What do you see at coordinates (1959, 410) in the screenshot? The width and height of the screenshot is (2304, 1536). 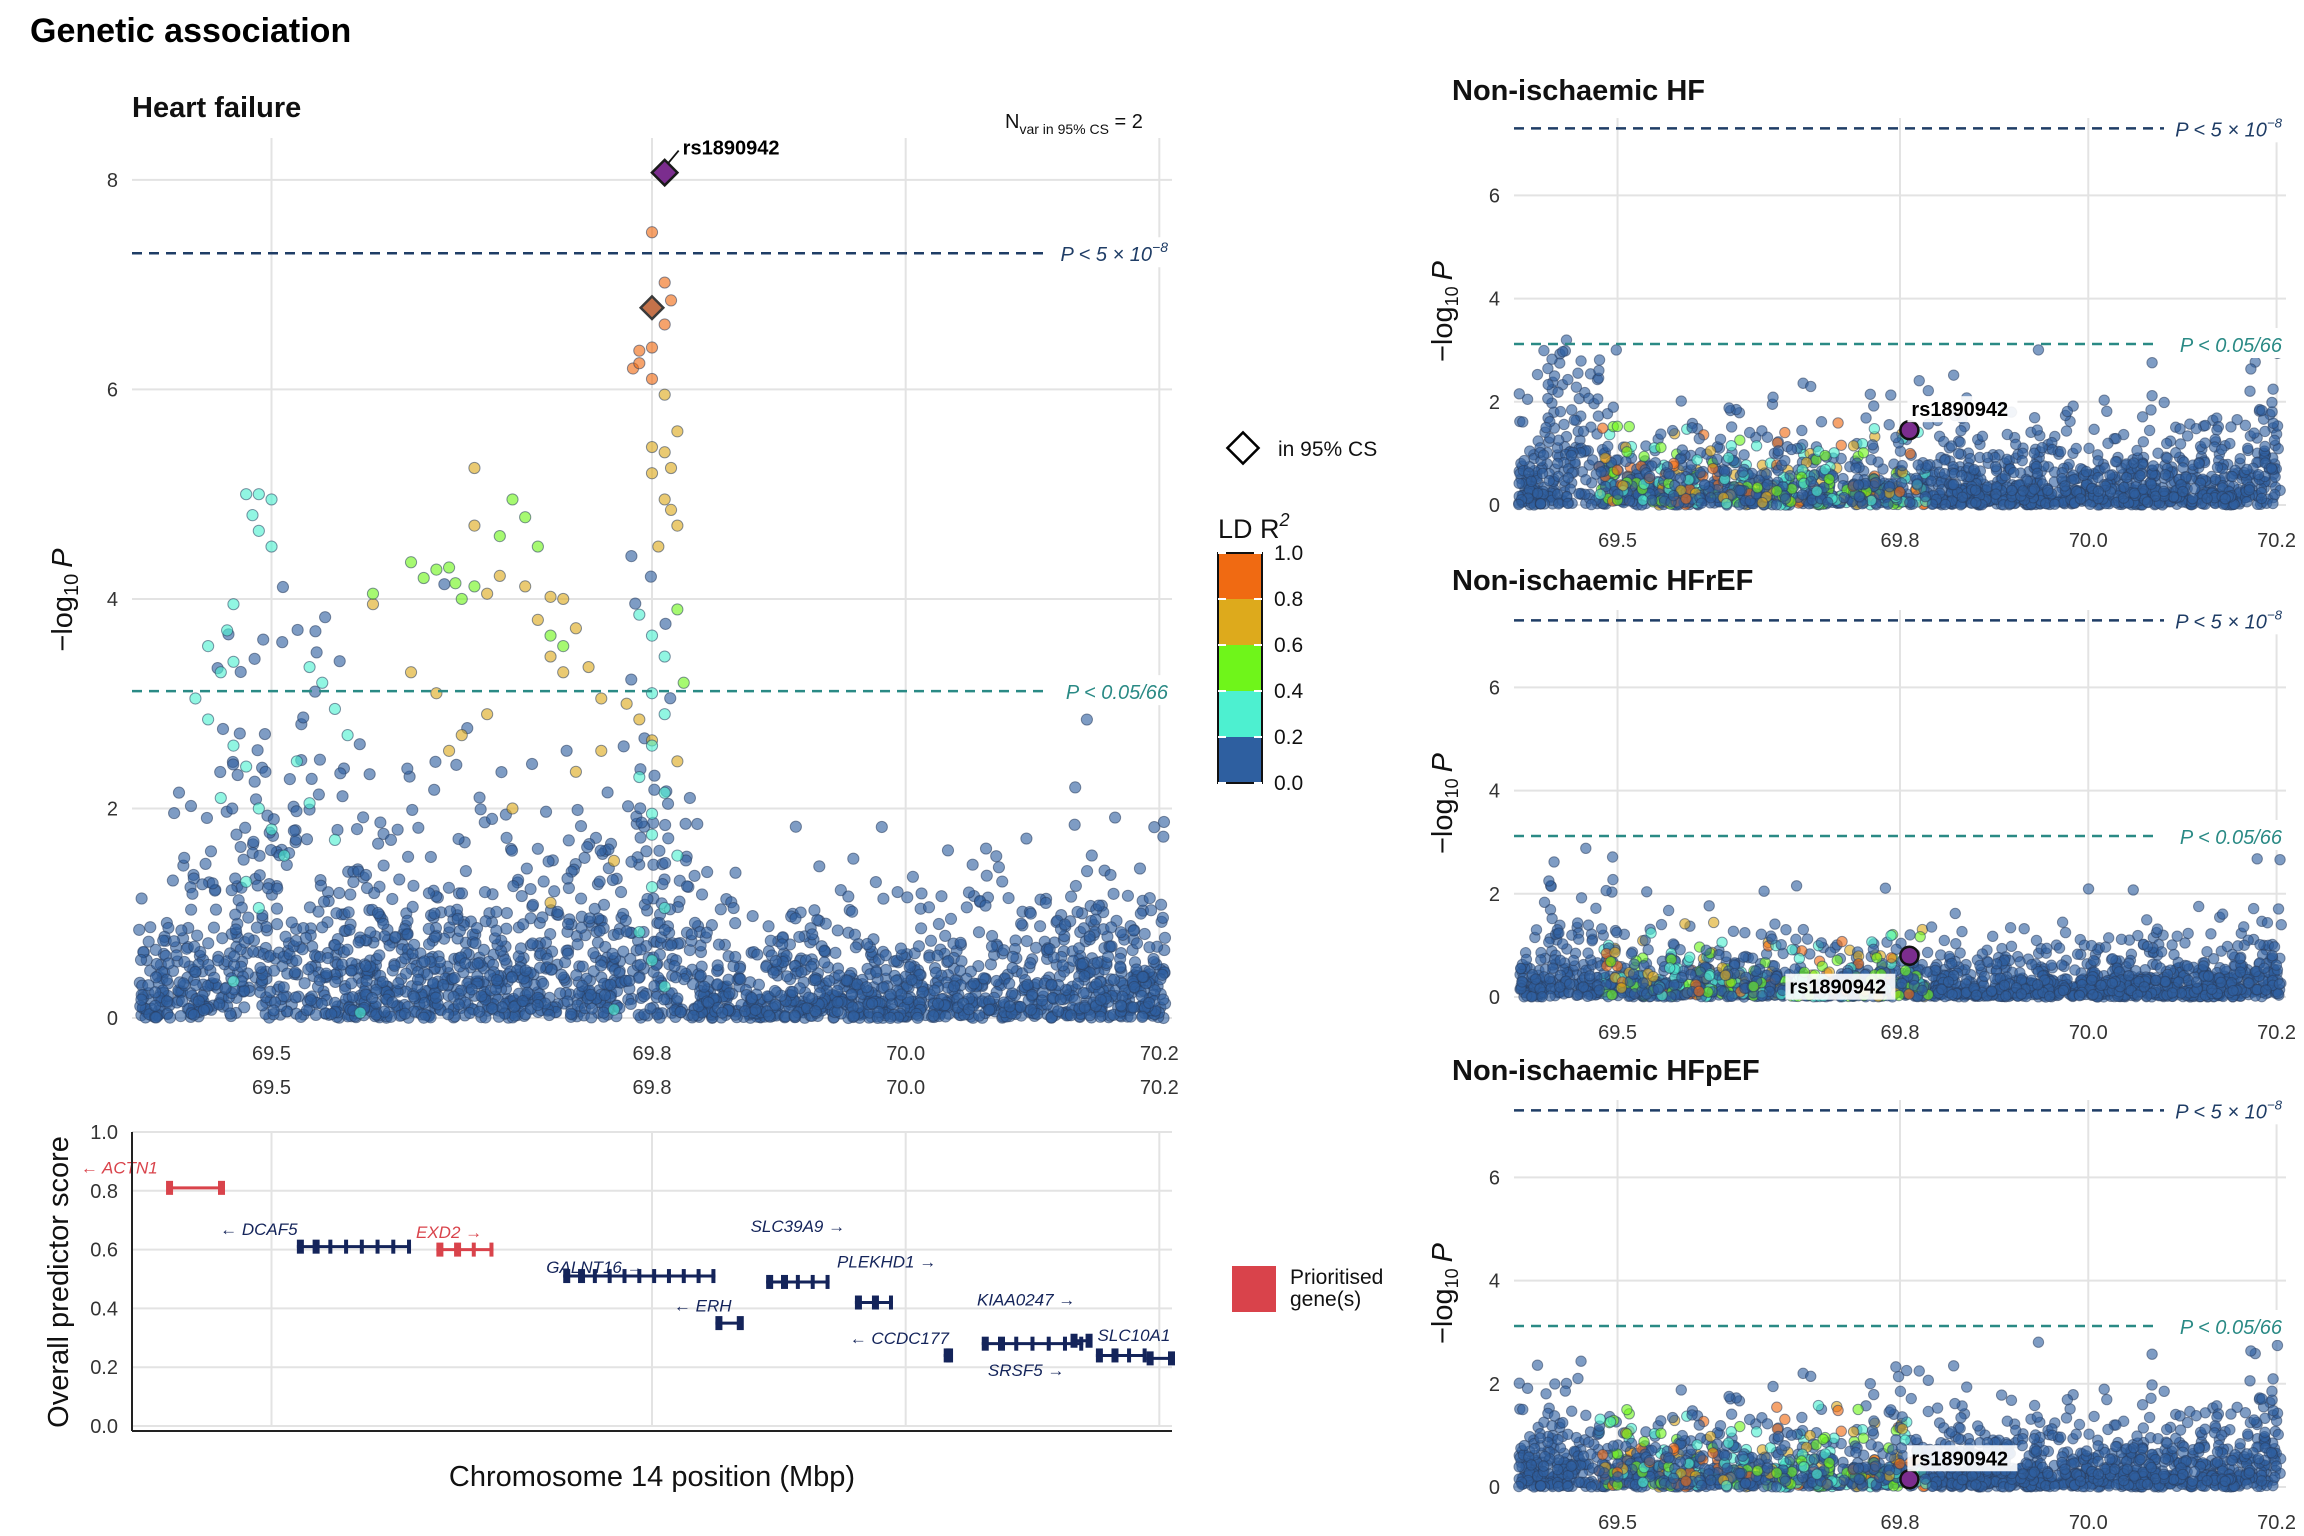 I see `lead-snp-label: rs1890942` at bounding box center [1959, 410].